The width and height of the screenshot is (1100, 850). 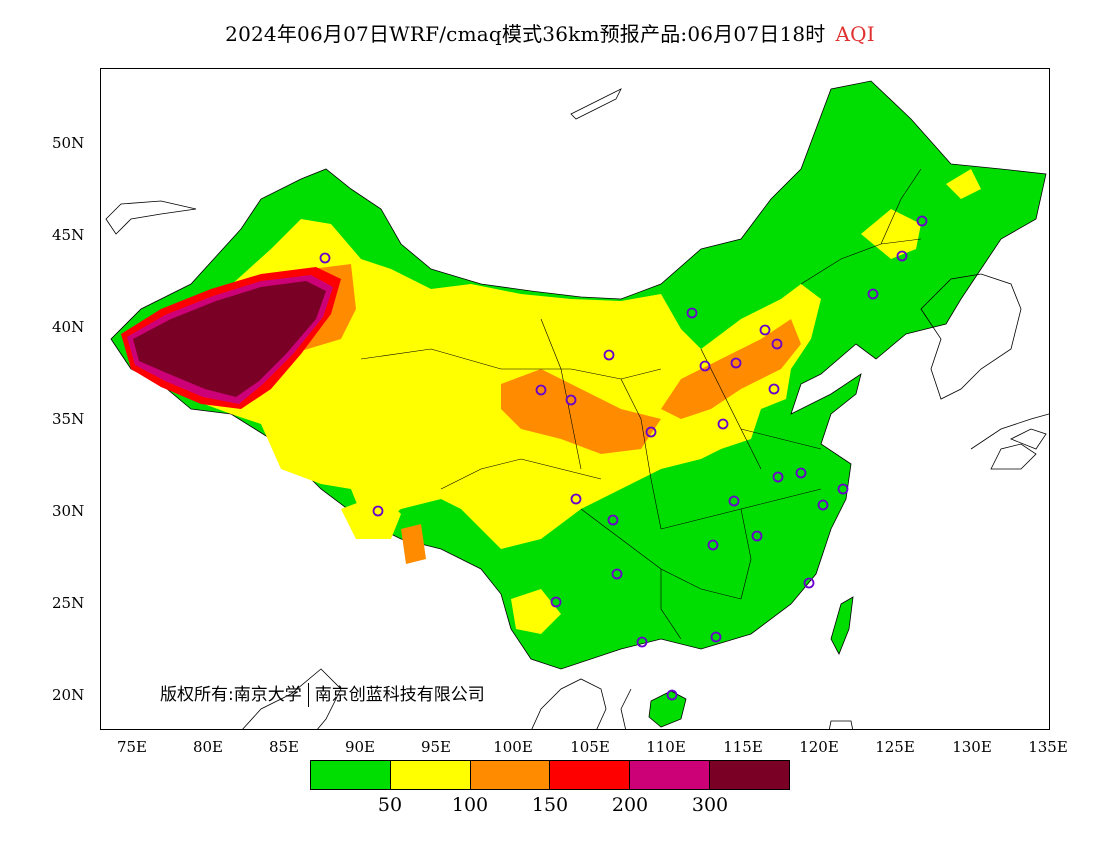 I want to click on title-main: 2024年06月07日WRF/cmaq模式36km预报产品:06月07日18时, so click(x=525, y=34).